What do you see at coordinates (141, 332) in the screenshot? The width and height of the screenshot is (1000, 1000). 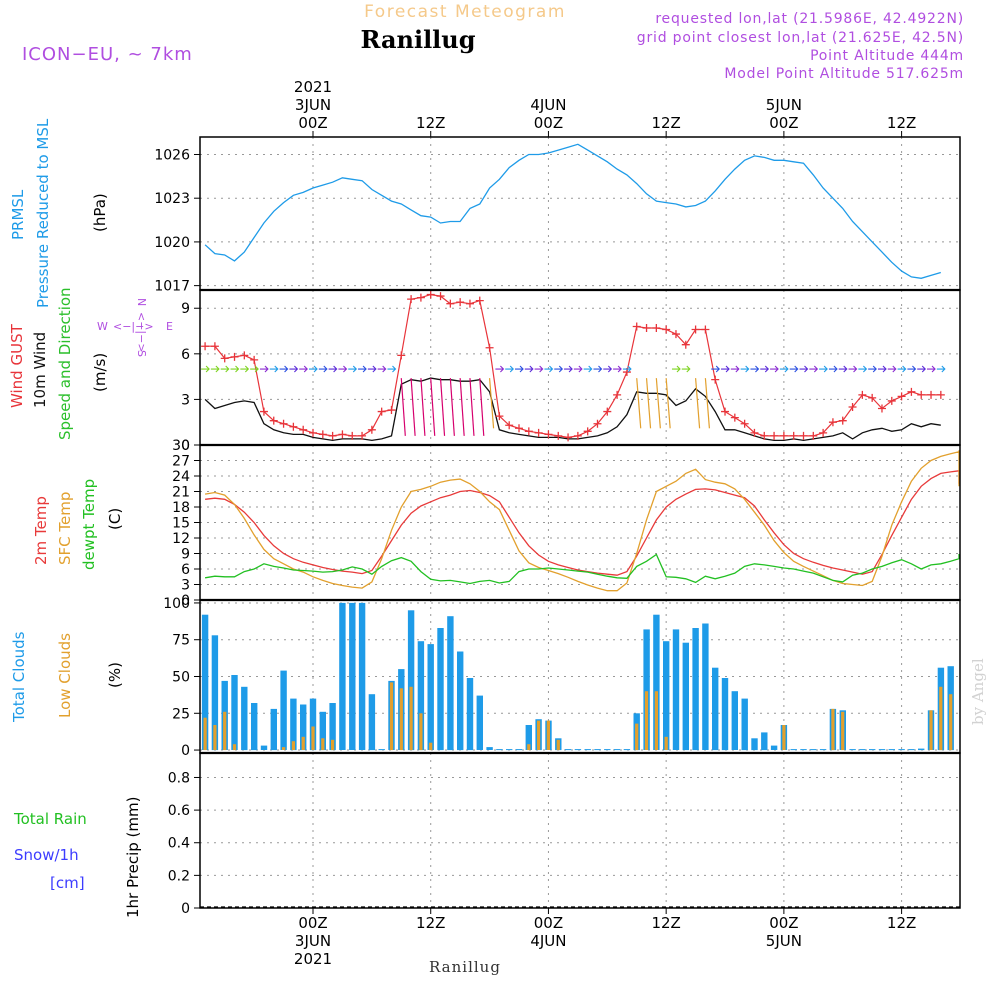 I see `compass-vertical-arrow: <−|−>` at bounding box center [141, 332].